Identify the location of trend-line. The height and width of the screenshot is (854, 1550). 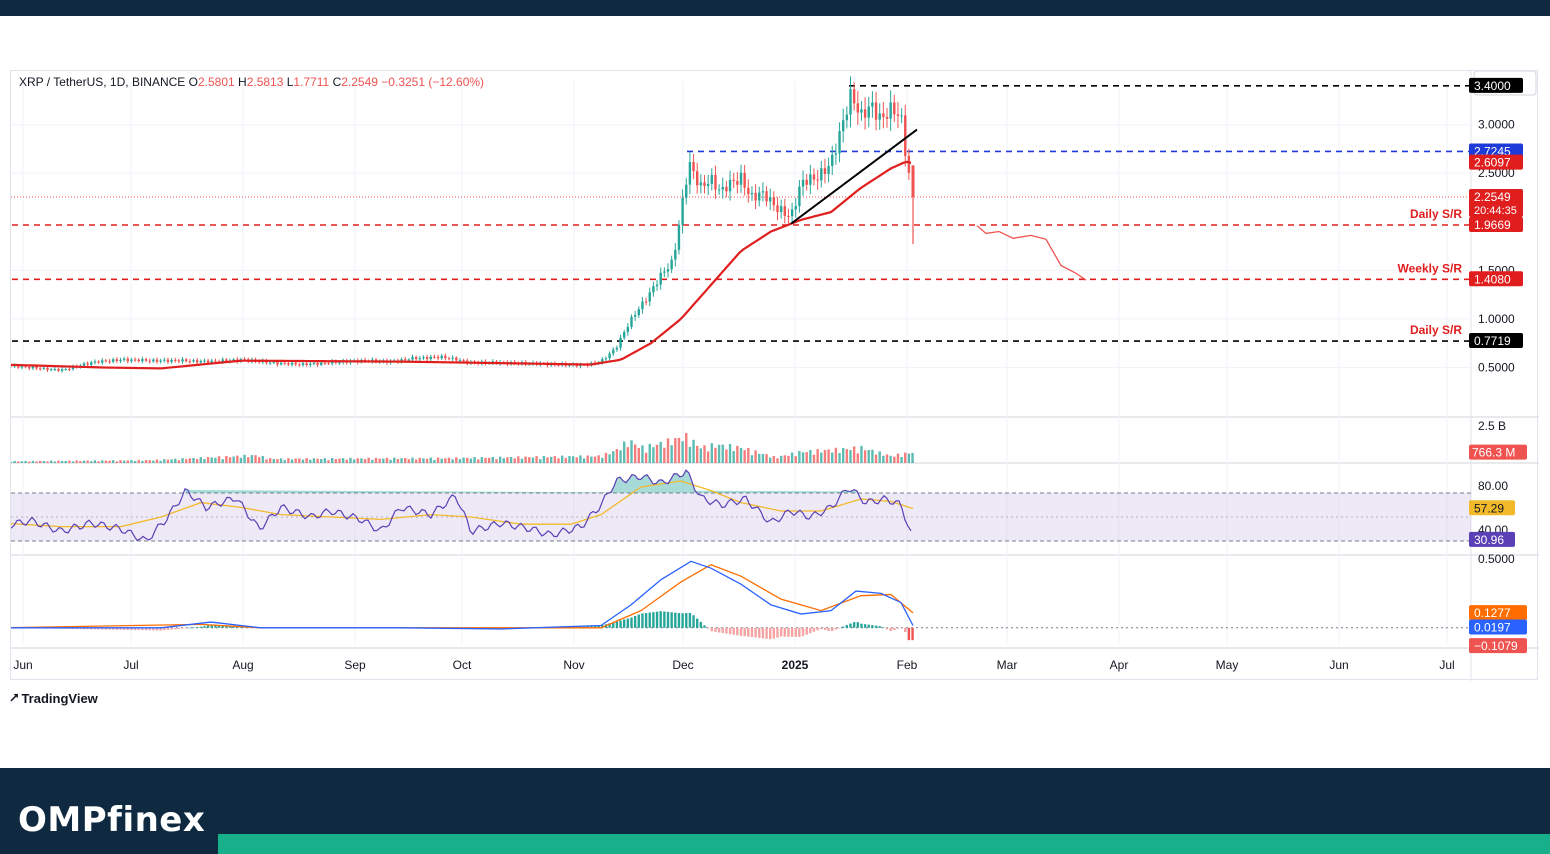
(854, 176).